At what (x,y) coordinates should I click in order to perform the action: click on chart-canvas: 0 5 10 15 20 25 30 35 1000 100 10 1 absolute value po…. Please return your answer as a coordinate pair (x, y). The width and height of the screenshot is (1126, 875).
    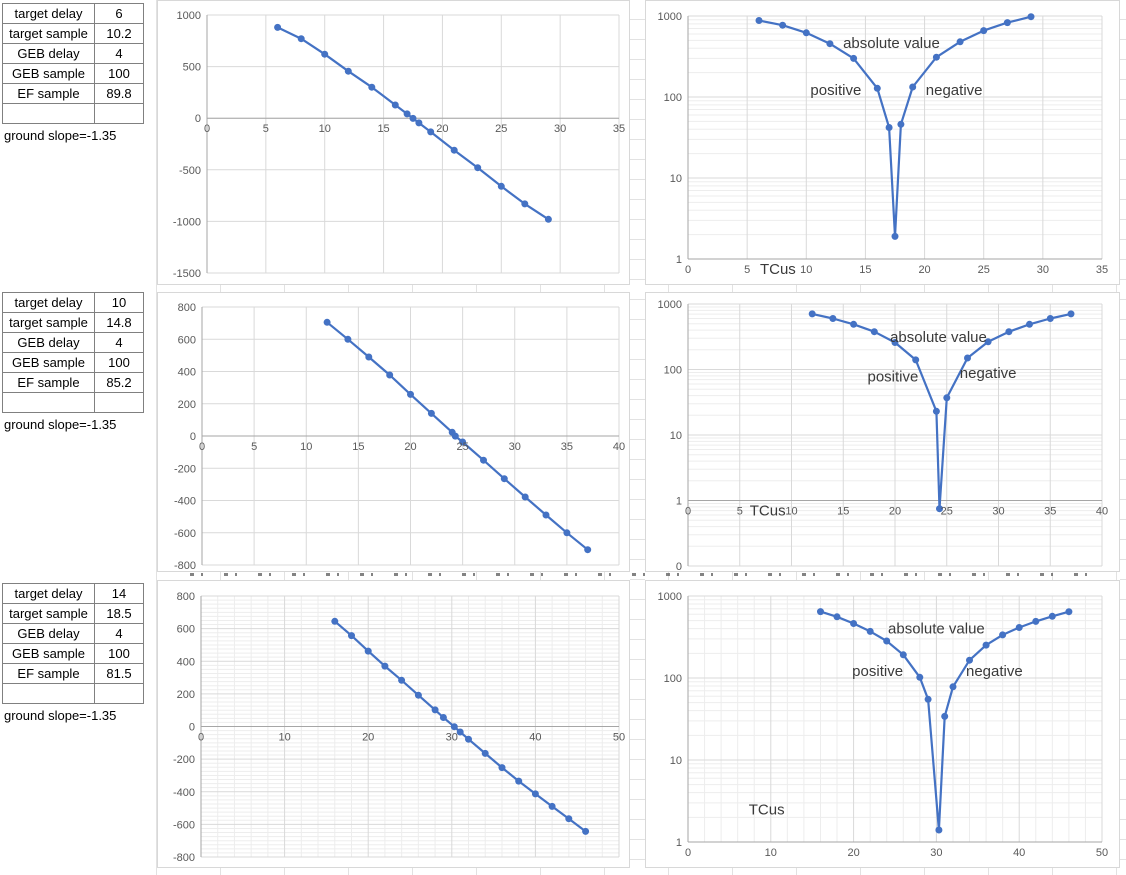
    Looking at the image, I should click on (883, 144).